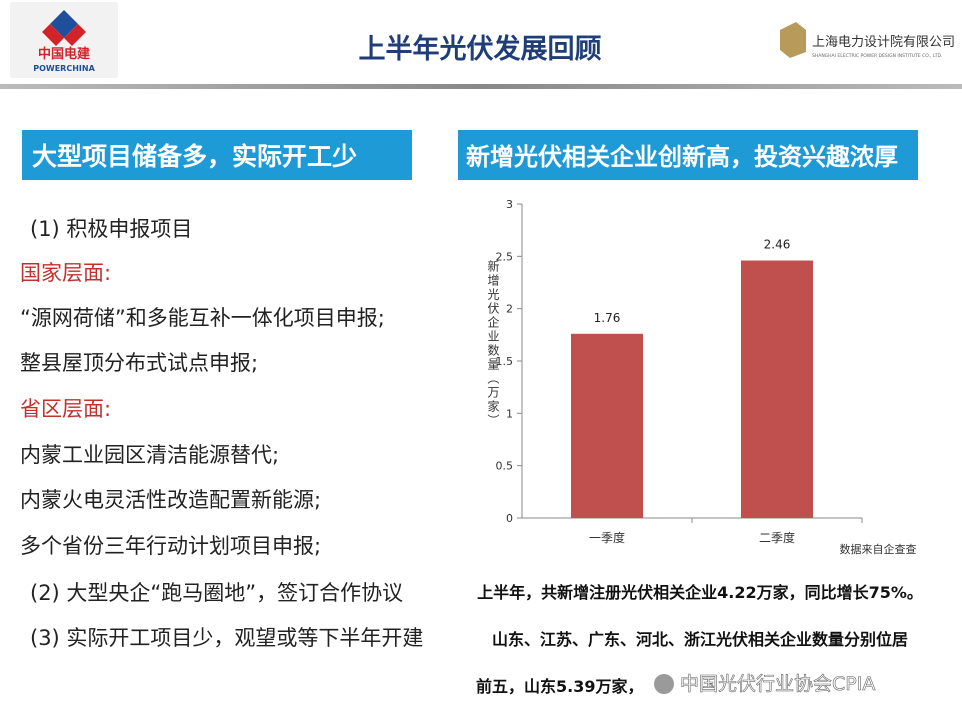  I want to click on y-tick-label: 1.5, so click(505, 361).